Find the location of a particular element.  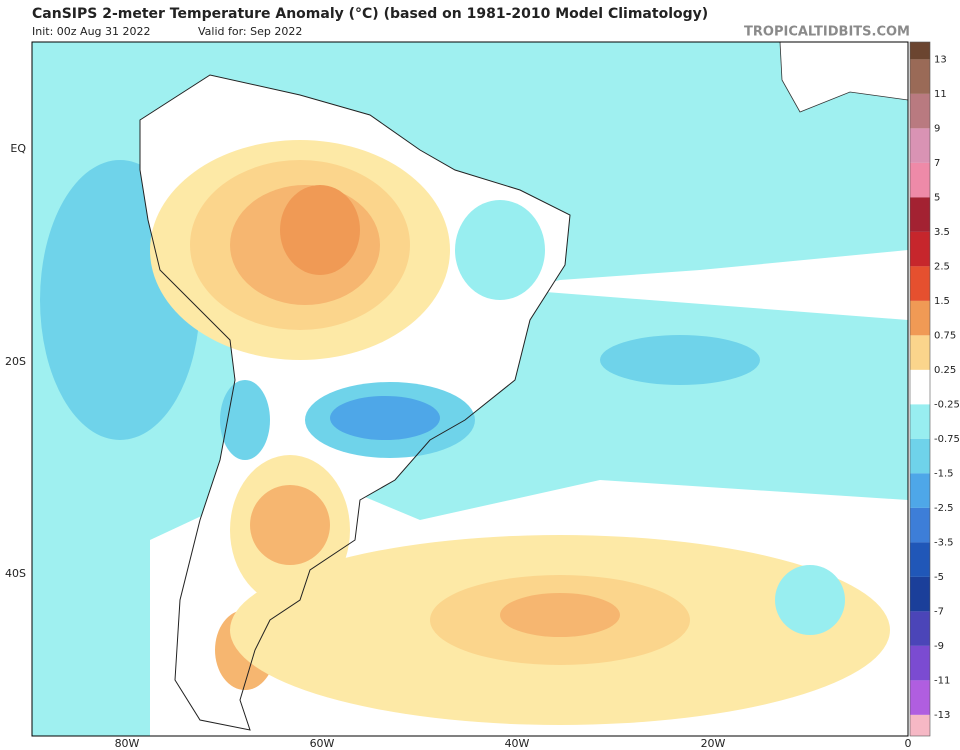

colorbar-label: 5 is located at coordinates (937, 197).